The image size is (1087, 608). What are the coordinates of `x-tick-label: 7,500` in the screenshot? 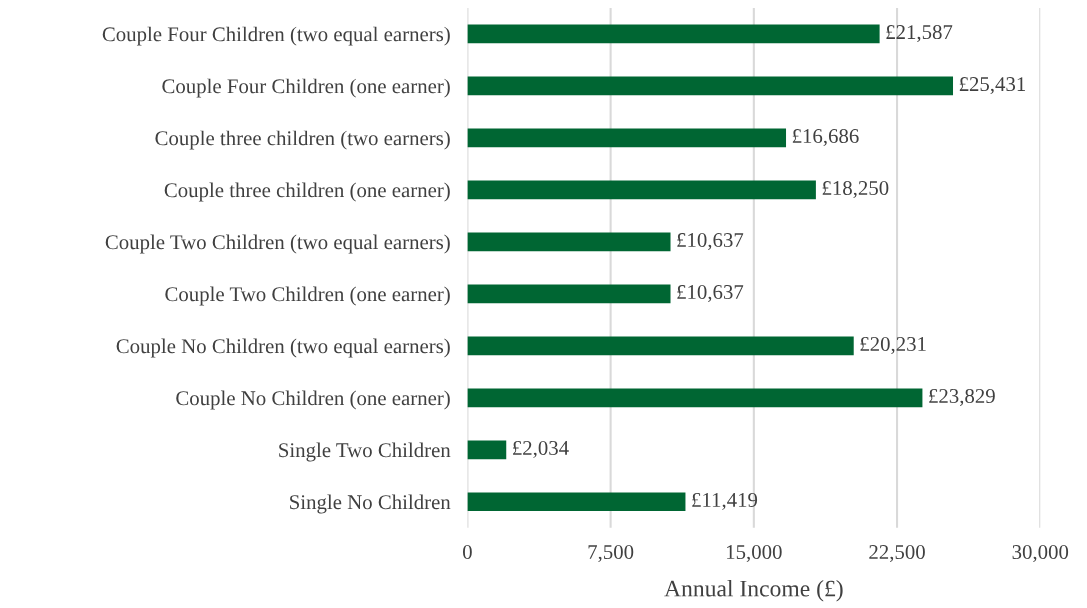 It's located at (611, 554).